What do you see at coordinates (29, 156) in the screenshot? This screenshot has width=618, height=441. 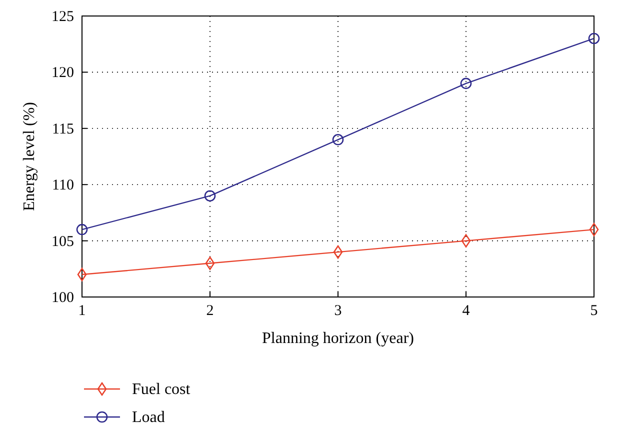 I see `y-axis-title: Energy level (%)` at bounding box center [29, 156].